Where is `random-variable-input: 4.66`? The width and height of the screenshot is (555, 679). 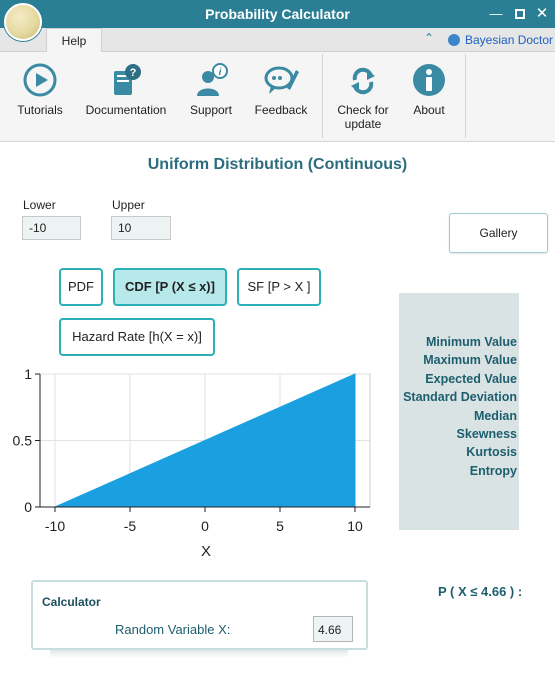
random-variable-input: 4.66 is located at coordinates (333, 629).